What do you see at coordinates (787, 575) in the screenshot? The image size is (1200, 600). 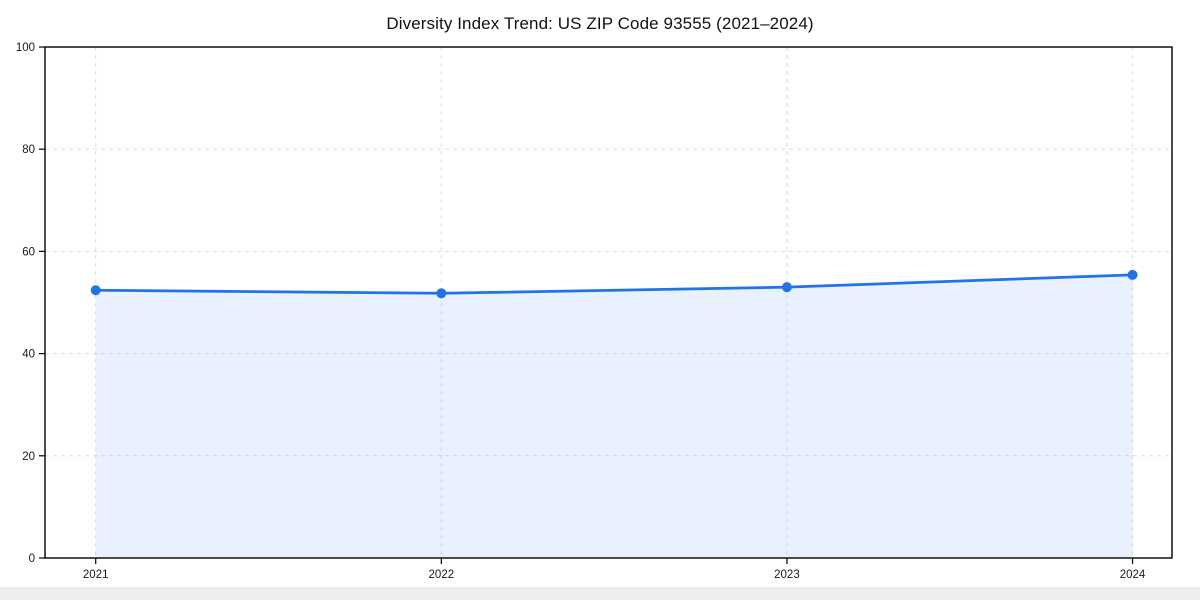 I see `x-tick-label: 2023` at bounding box center [787, 575].